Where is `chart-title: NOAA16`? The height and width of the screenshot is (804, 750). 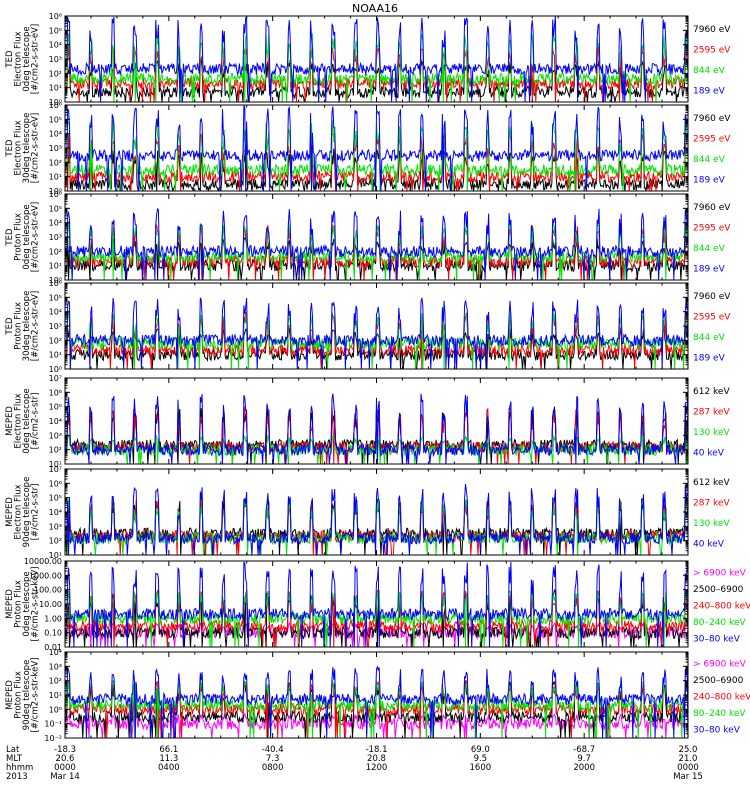 chart-title: NOAA16 is located at coordinates (375, 8).